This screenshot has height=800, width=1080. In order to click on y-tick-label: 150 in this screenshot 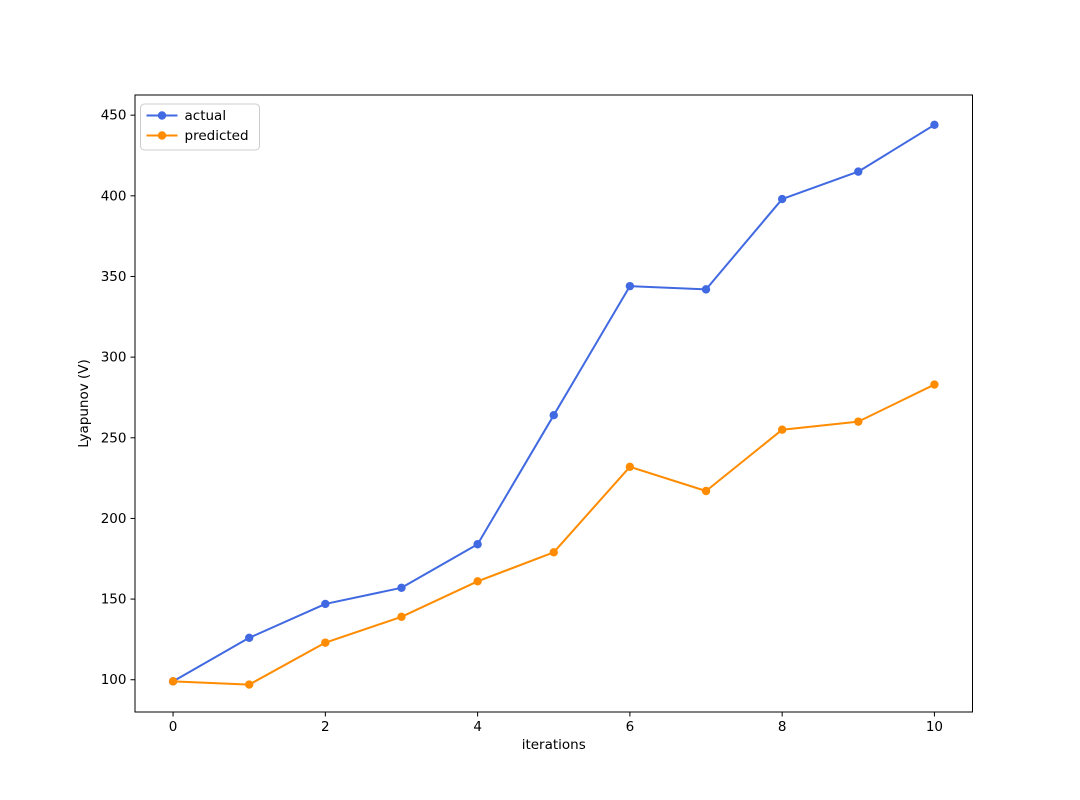, I will do `click(114, 600)`.